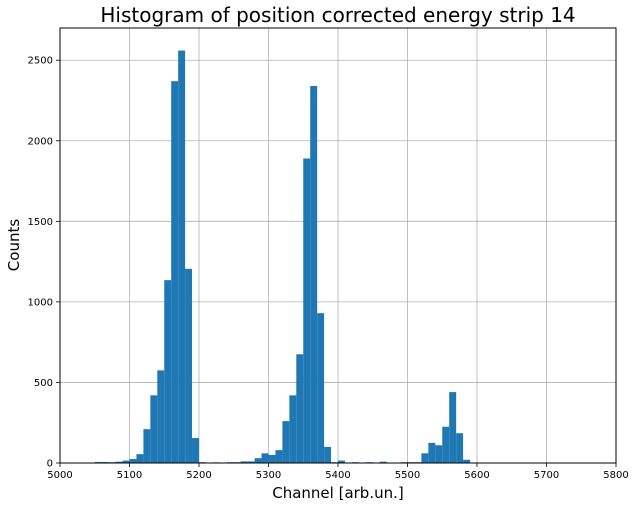 Image resolution: width=636 pixels, height=506 pixels. What do you see at coordinates (40, 222) in the screenshot?
I see `y-tick-label: 1500` at bounding box center [40, 222].